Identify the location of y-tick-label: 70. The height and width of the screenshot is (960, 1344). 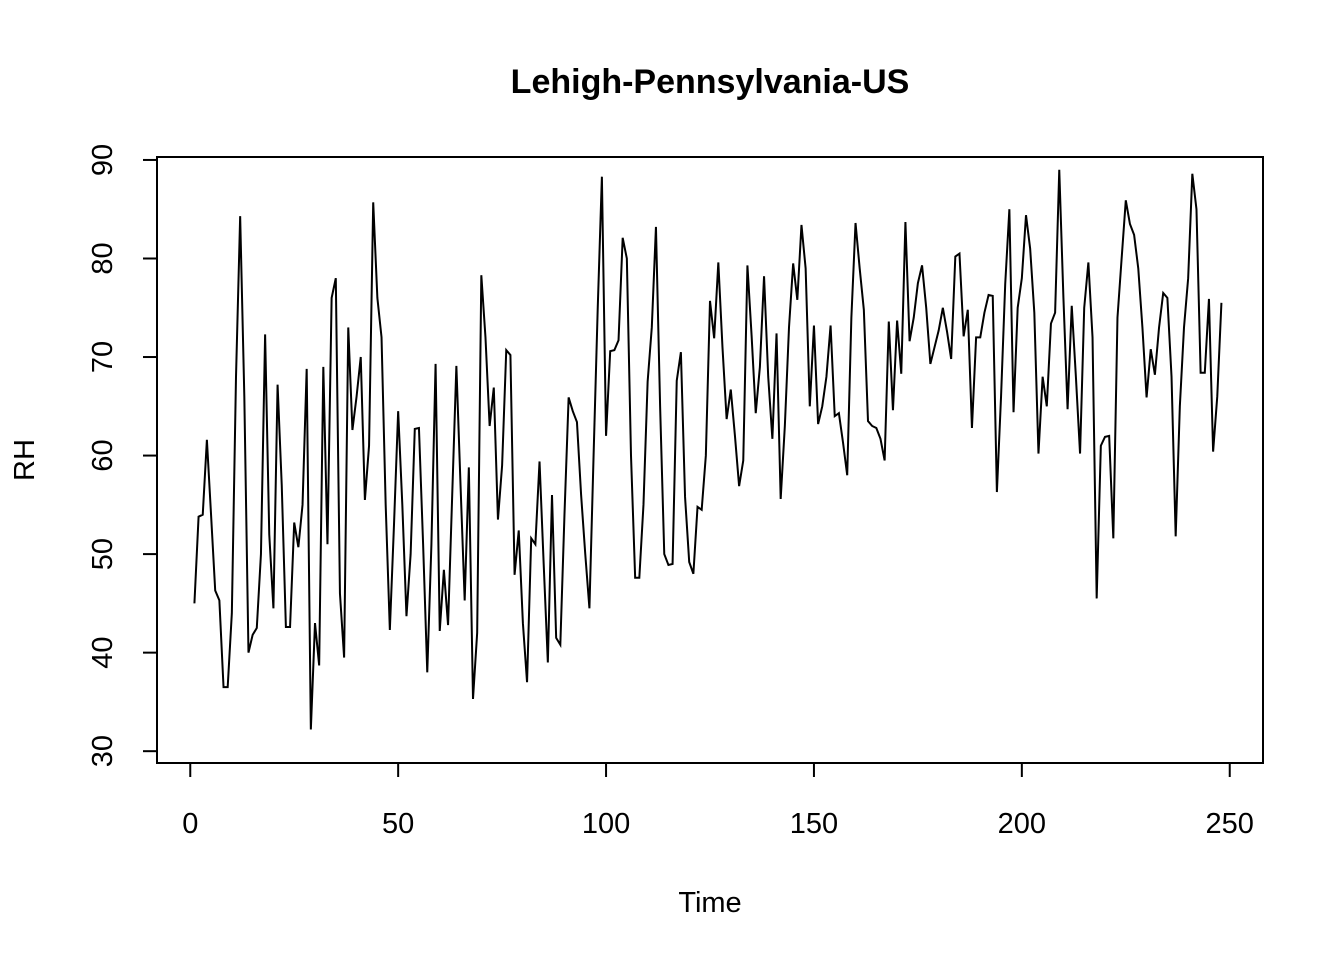
(103, 357).